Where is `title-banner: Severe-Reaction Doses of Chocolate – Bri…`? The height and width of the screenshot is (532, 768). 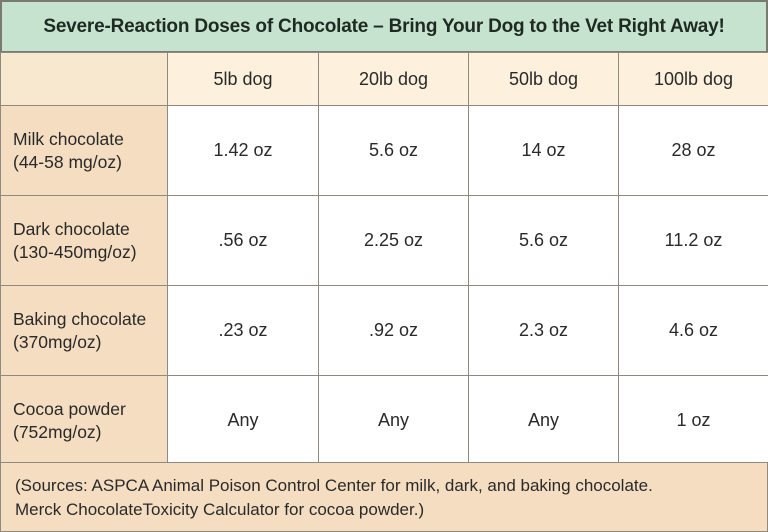 title-banner: Severe-Reaction Doses of Chocolate – Bri… is located at coordinates (384, 26).